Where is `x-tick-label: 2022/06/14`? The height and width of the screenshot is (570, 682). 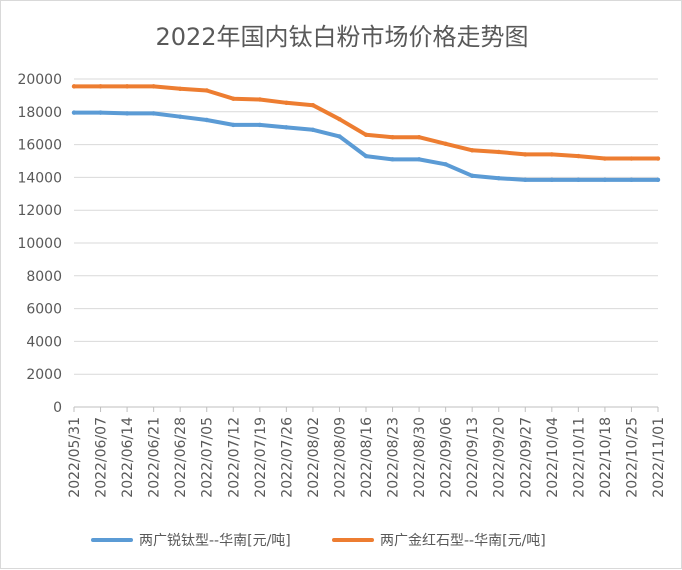 x-tick-label: 2022/06/14 is located at coordinates (128, 457).